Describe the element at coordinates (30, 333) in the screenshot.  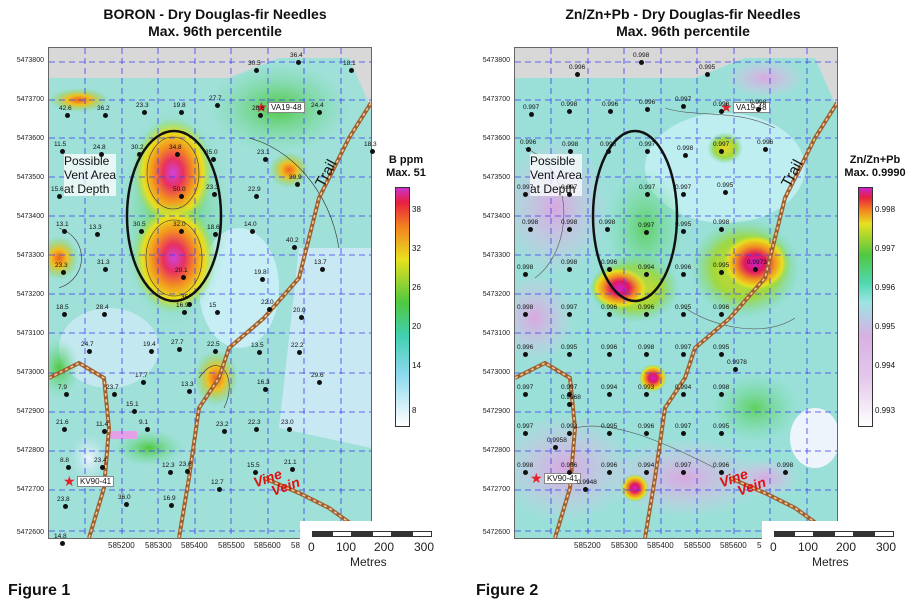
I see `y-axis-tick: 5473100` at that location.